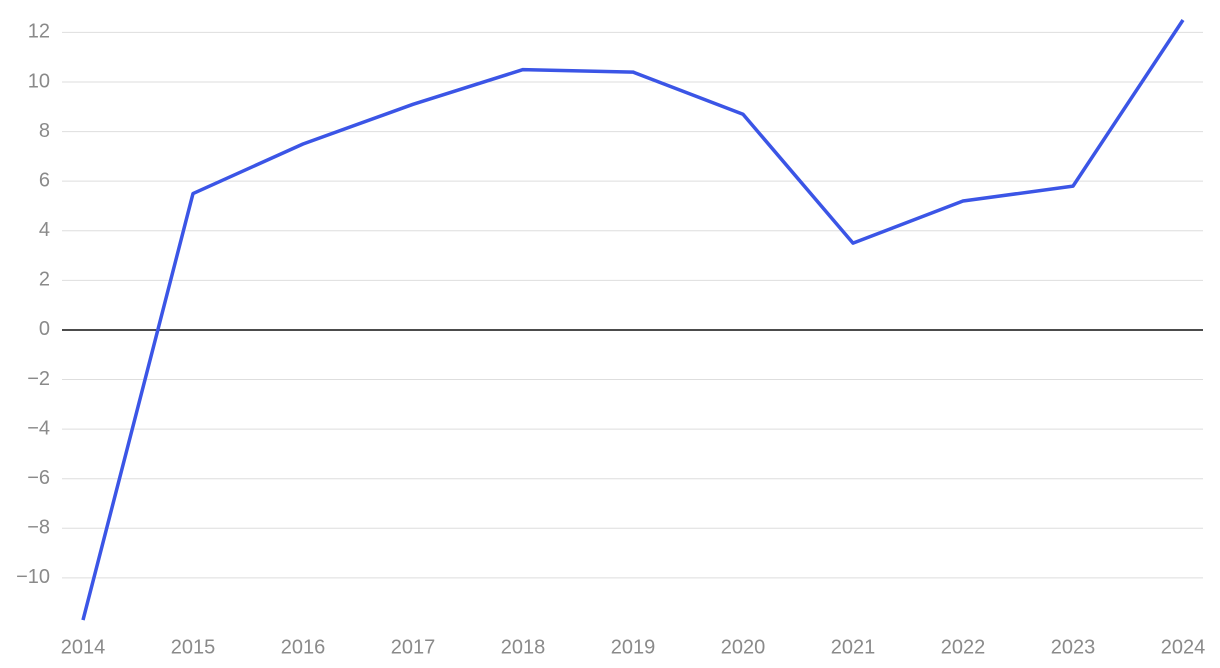 This screenshot has width=1220, height=668. Describe the element at coordinates (39, 32) in the screenshot. I see `y-tick-label: 12` at that location.